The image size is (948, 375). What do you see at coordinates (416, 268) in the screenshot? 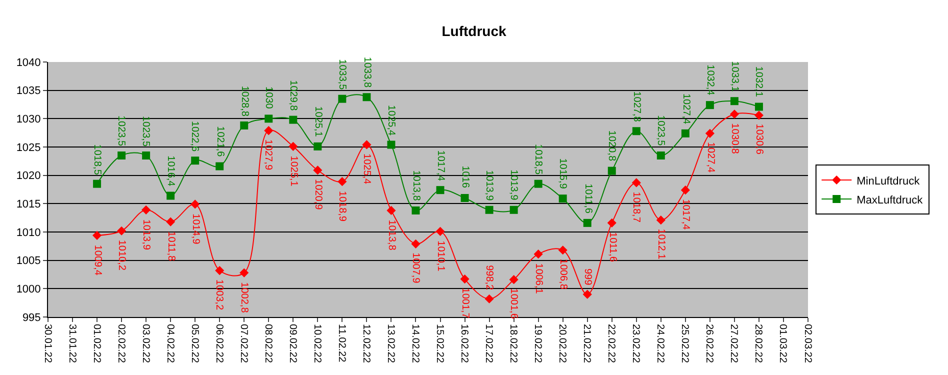
I see `data-label: 1007,9` at bounding box center [416, 268].